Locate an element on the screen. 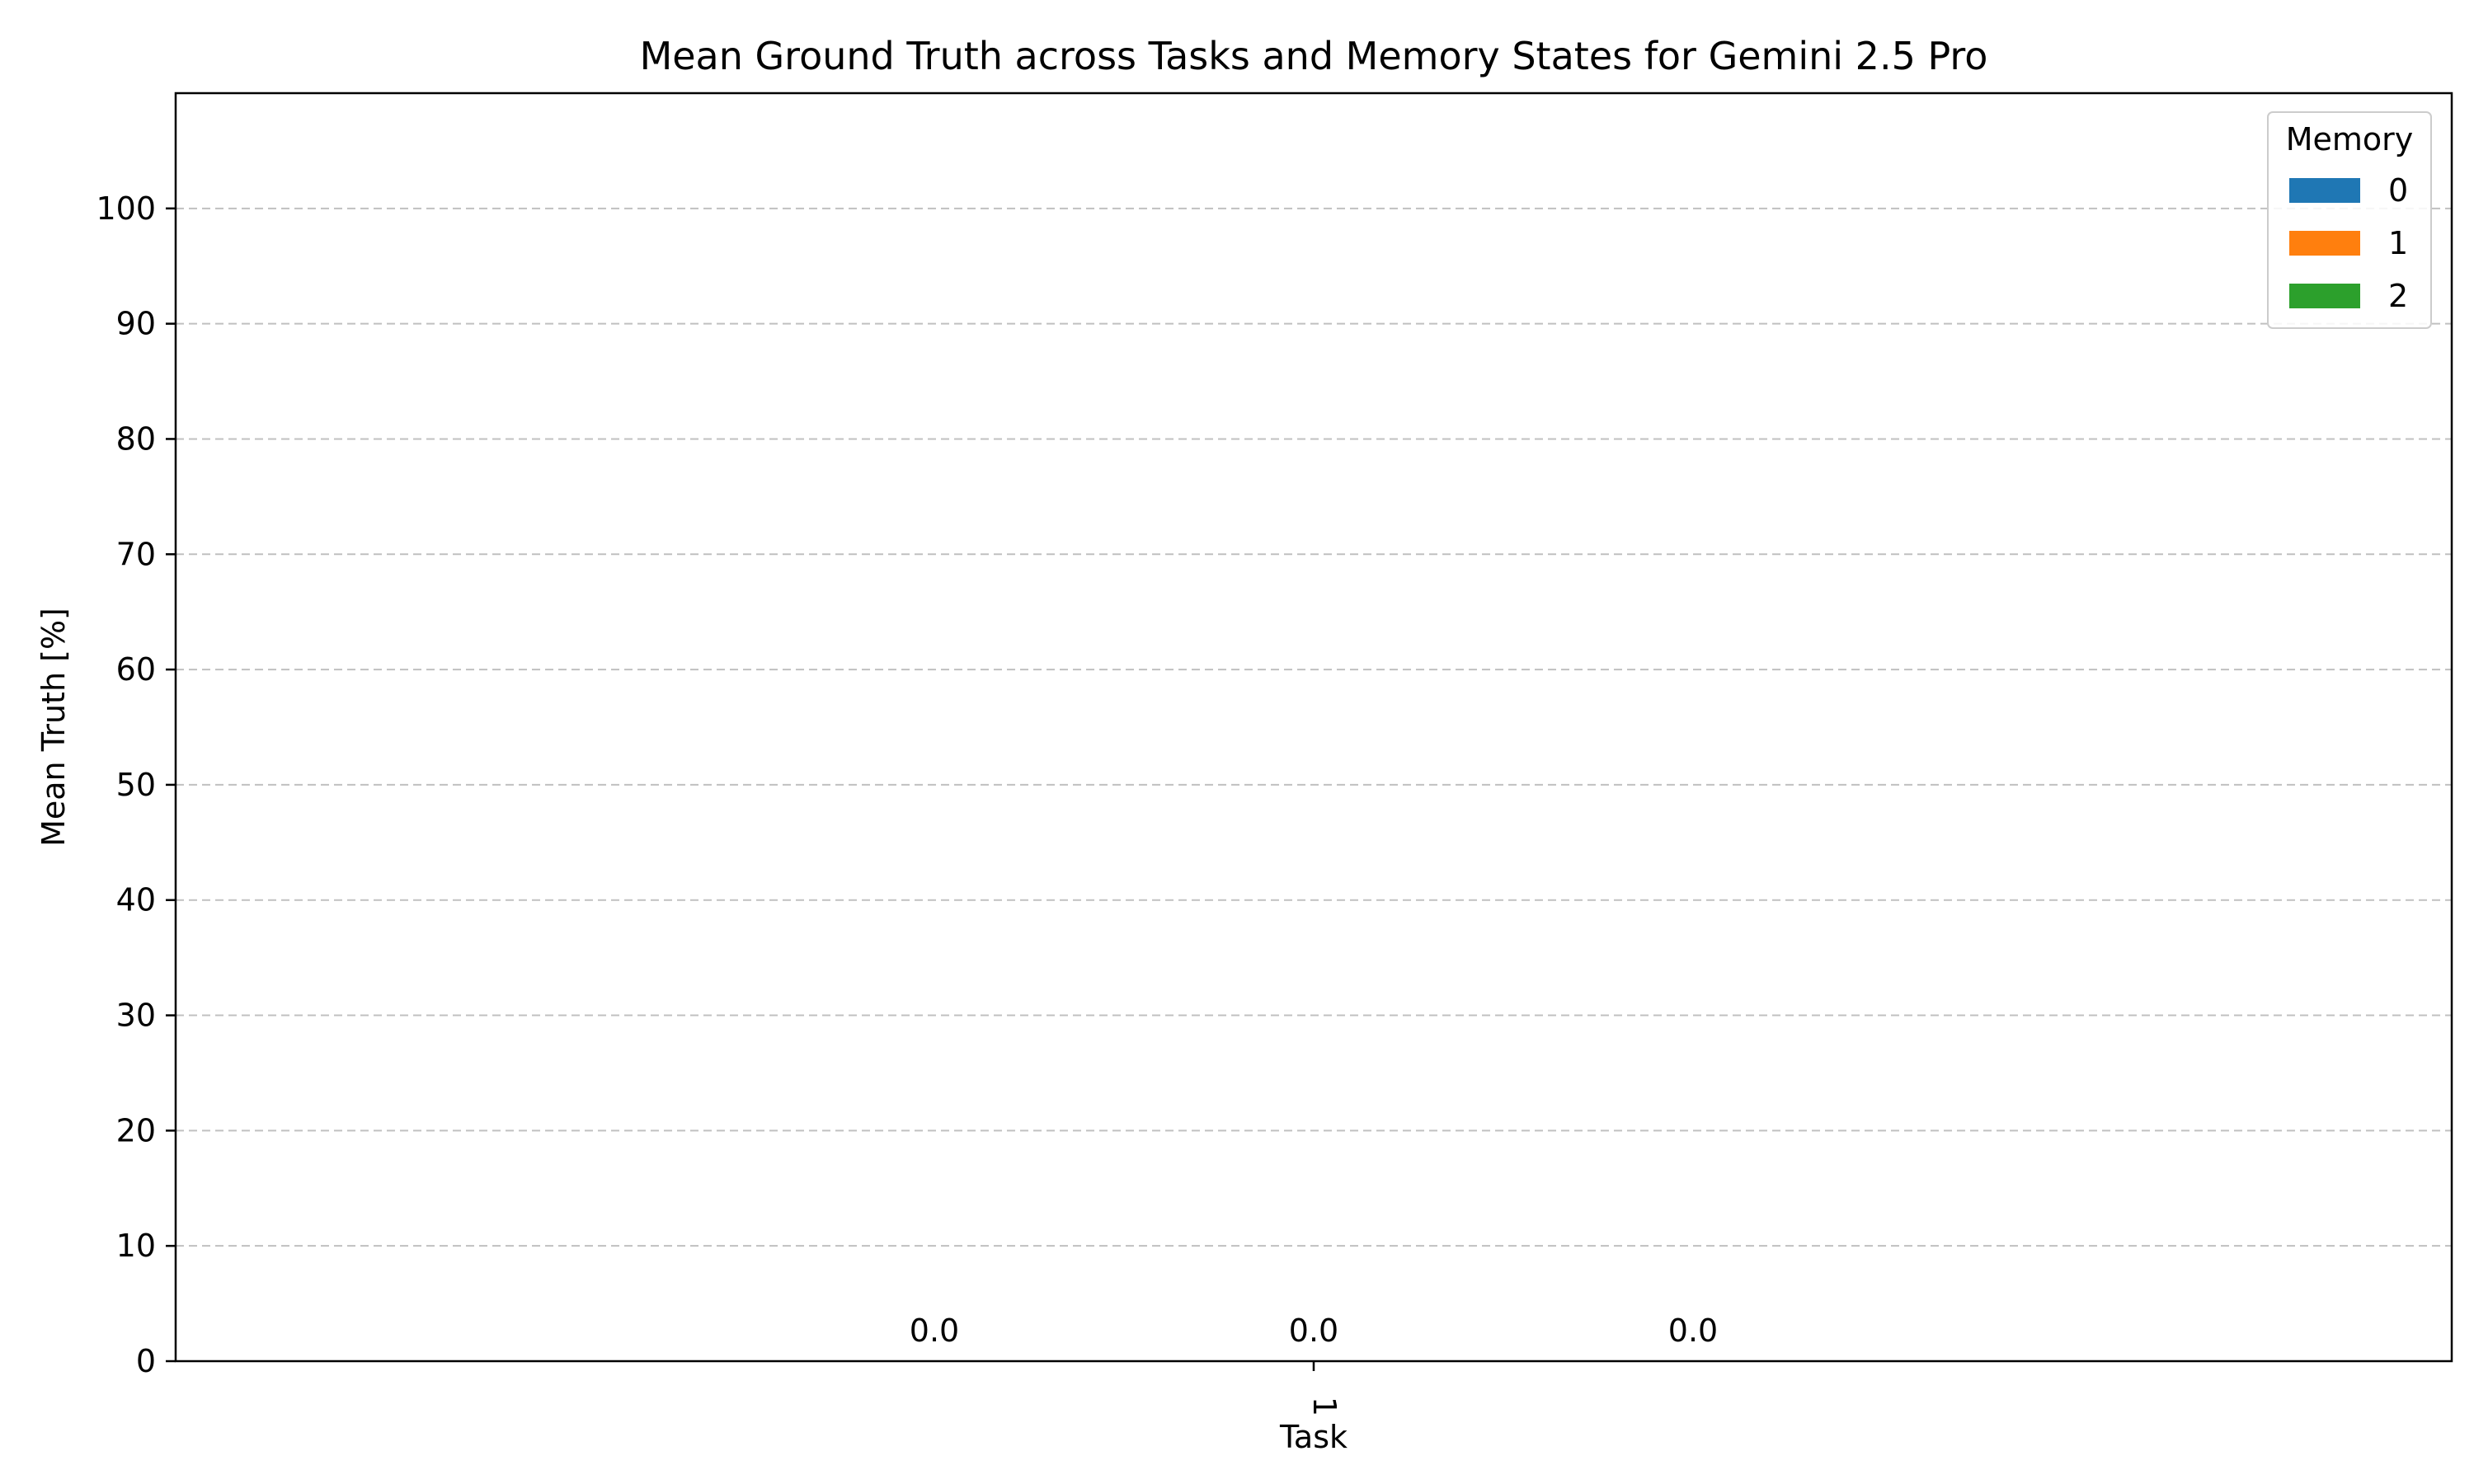 This screenshot has height=1484, width=2474. y-axis-ticks: 0 10 20 30 40 50 60 70 80 90 100 is located at coordinates (136, 784).